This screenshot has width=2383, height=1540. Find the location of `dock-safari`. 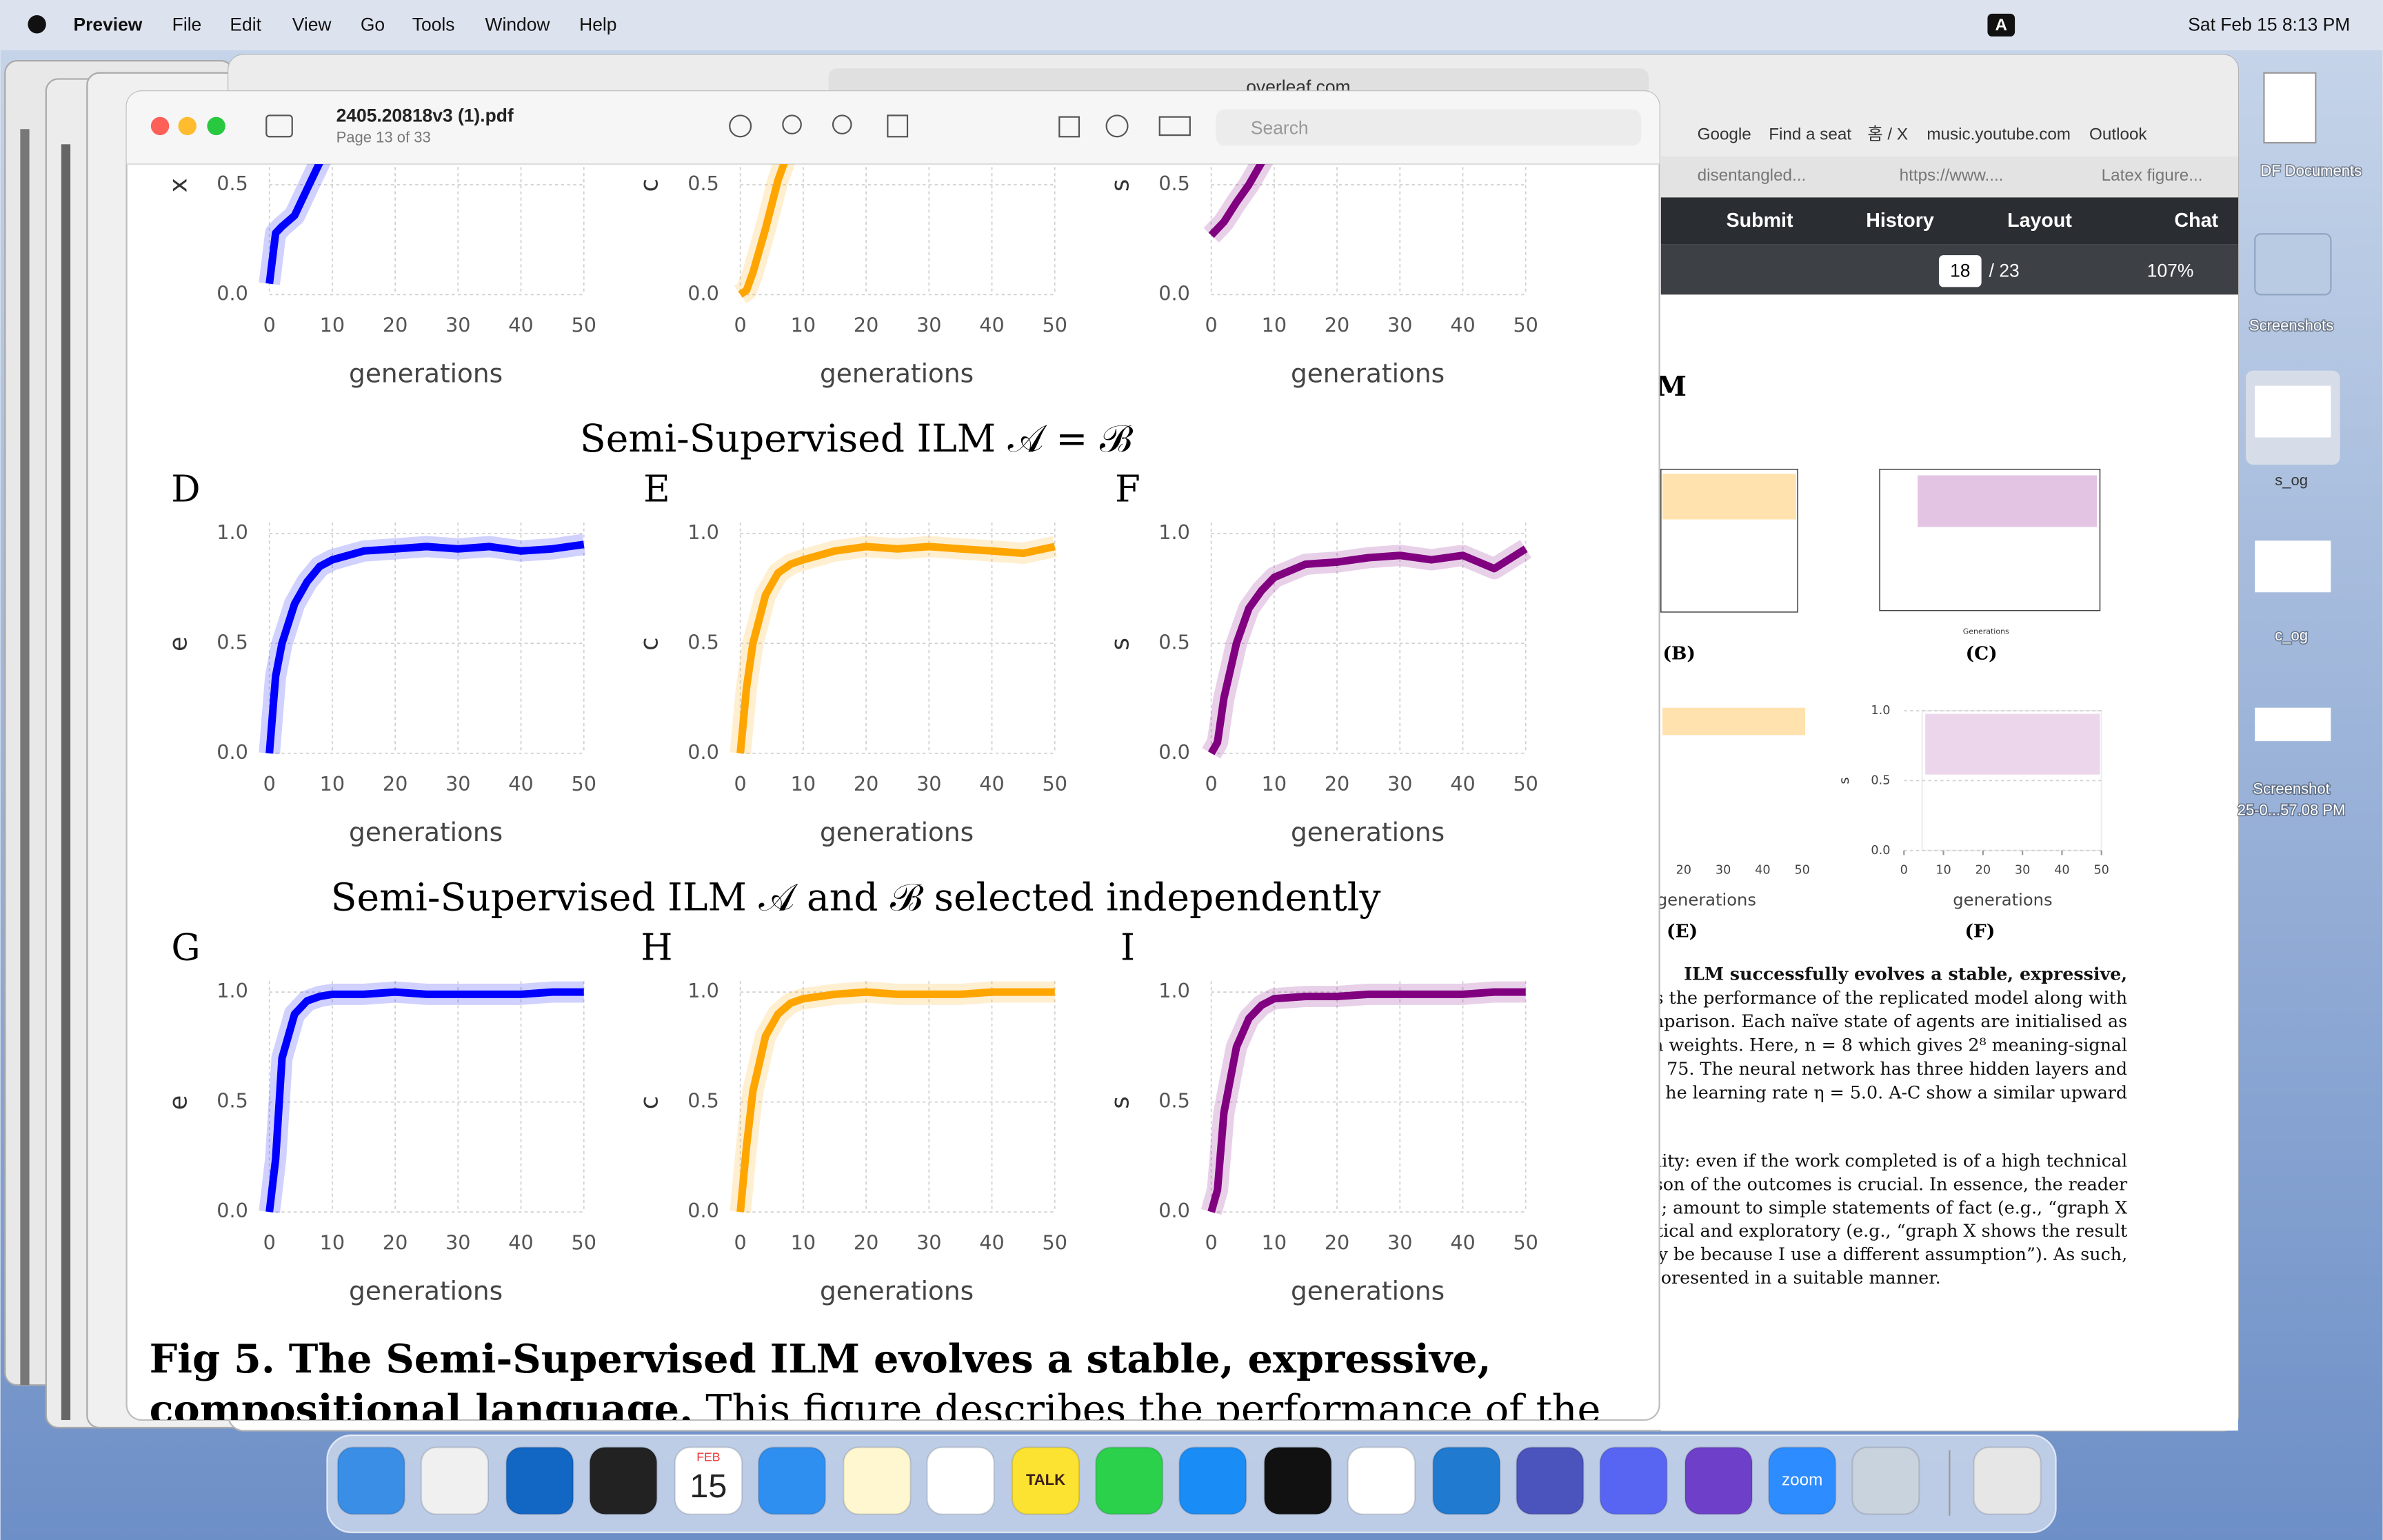

dock-safari is located at coordinates (792, 1481).